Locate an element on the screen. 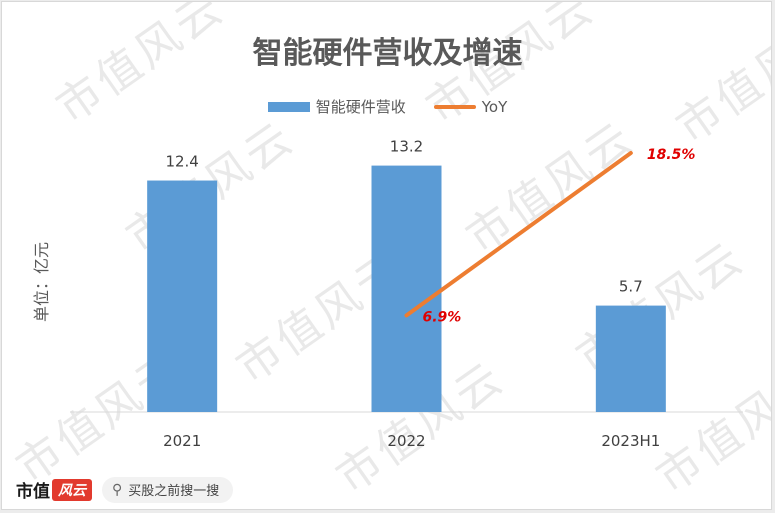  search-text: 买股之前搜一搜 is located at coordinates (174, 491).